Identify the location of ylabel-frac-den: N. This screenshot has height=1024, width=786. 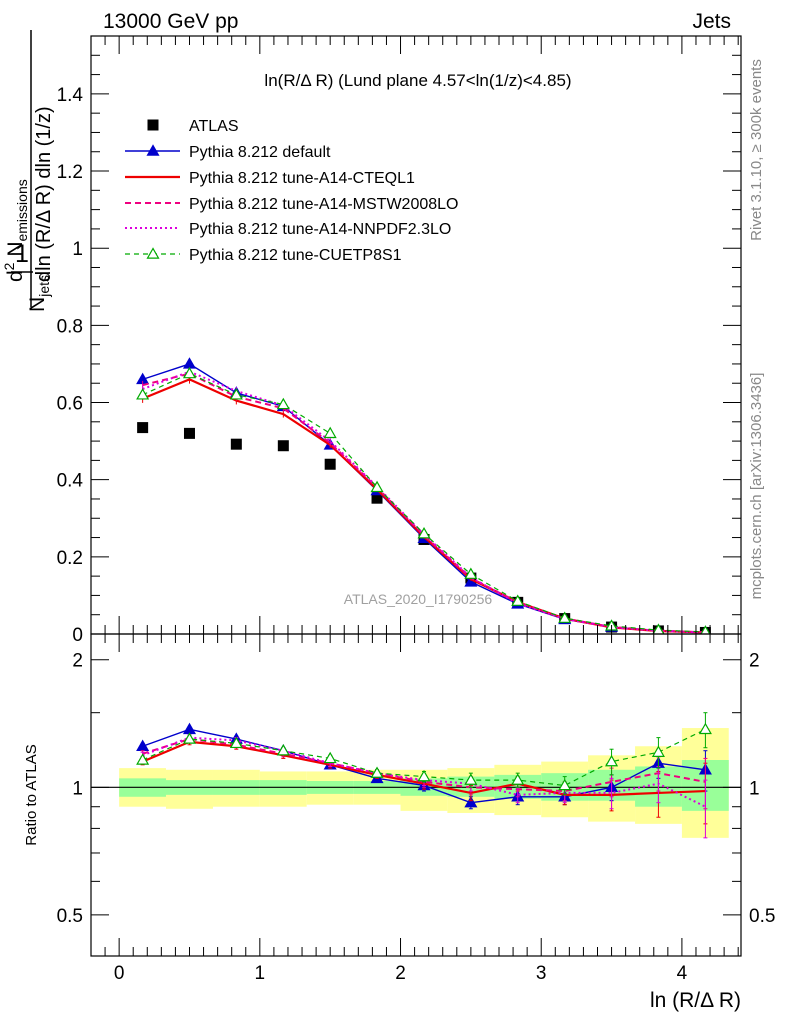
(37, 304).